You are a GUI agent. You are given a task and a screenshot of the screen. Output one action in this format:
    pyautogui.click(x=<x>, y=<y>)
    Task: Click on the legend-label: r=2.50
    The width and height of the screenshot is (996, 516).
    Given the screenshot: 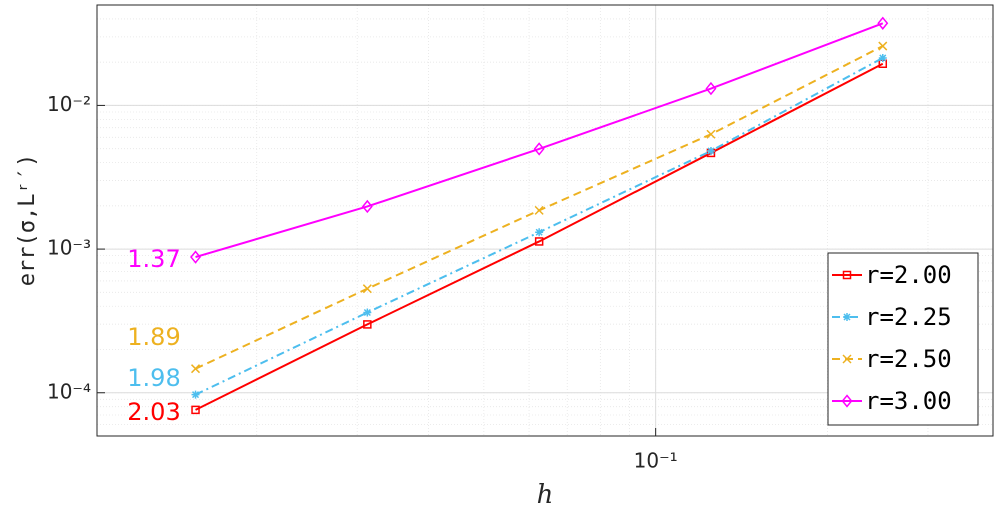 What is the action you would take?
    pyautogui.click(x=908, y=359)
    